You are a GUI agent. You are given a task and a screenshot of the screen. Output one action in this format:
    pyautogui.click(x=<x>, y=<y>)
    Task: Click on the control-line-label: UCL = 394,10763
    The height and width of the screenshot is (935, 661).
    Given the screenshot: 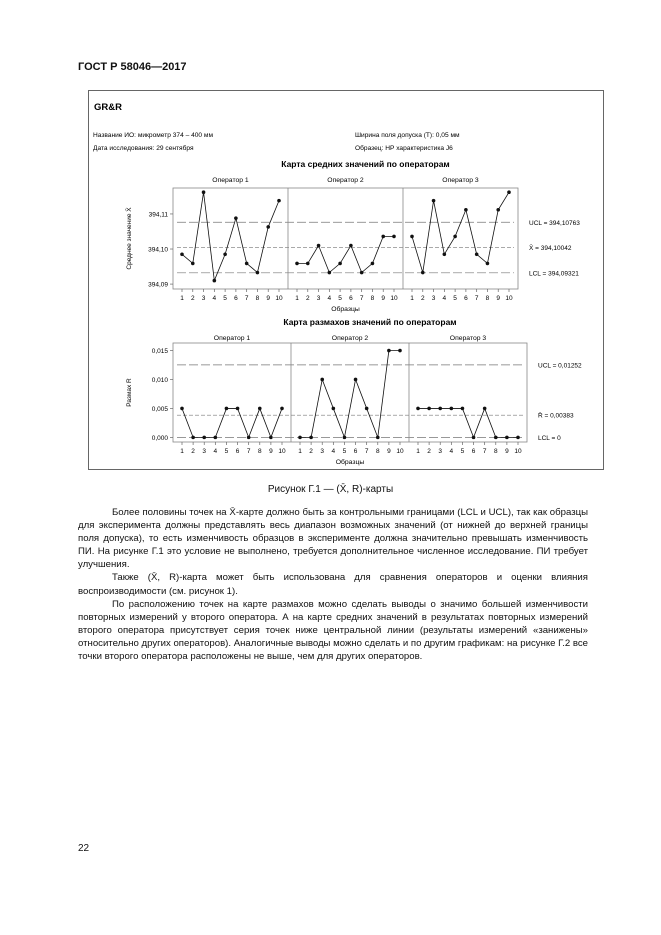 What is the action you would take?
    pyautogui.click(x=554, y=223)
    